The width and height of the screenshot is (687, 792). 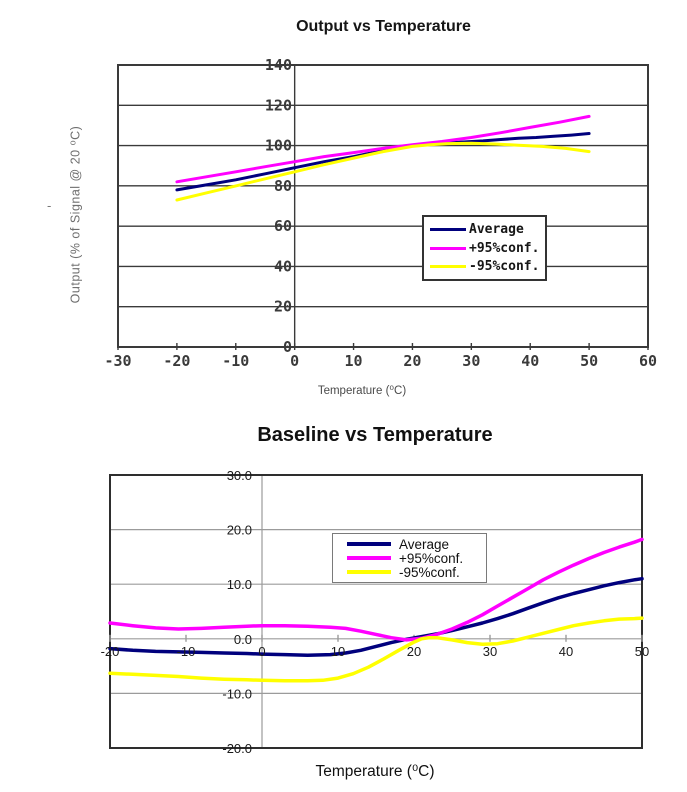 I want to click on y-tick-label: -20.0, so click(x=237, y=748).